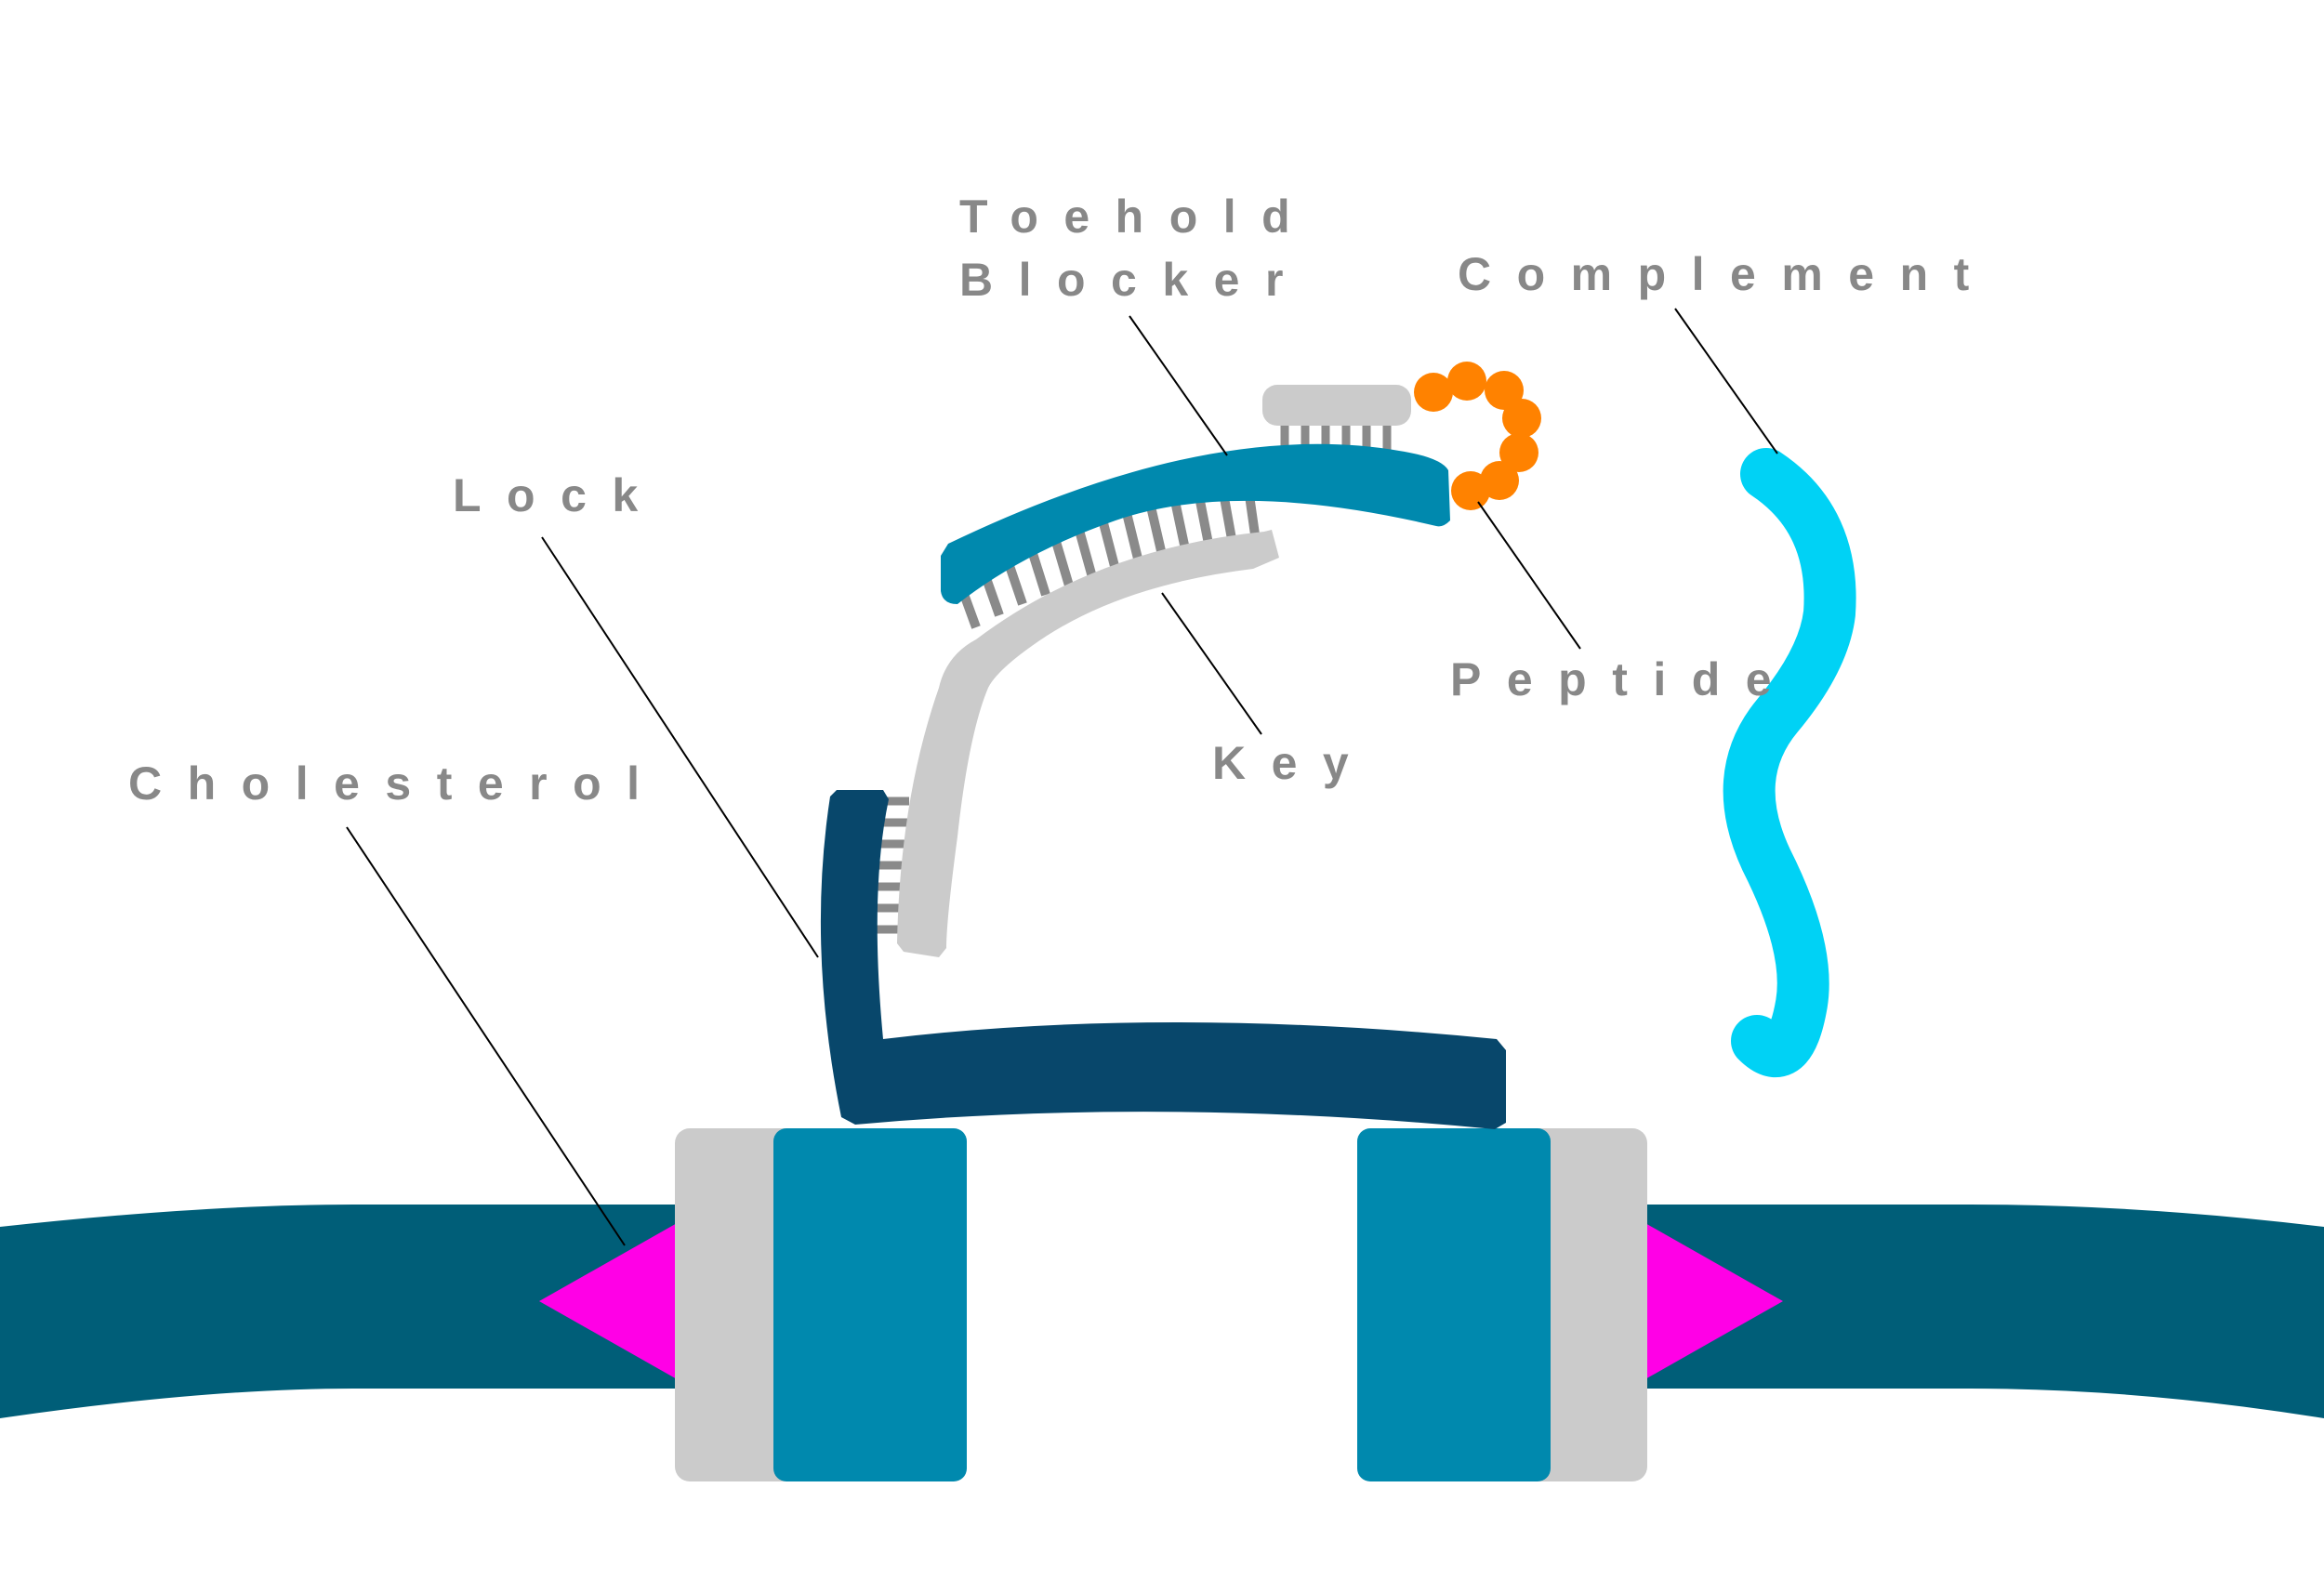 This screenshot has height=1580, width=2324. Describe the element at coordinates (1980, 1311) in the screenshot. I see `membrane-right` at that location.